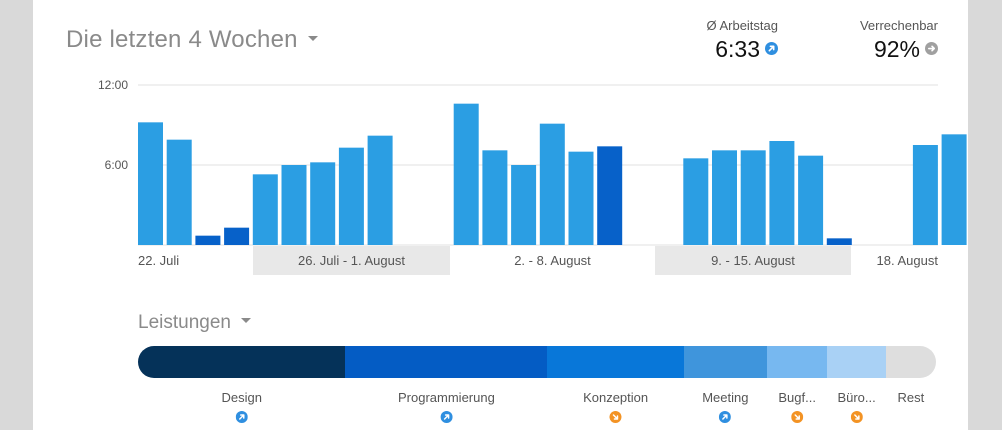 The image size is (1002, 430). I want to click on period-title: Die letzten 4 Wochen, so click(182, 39).